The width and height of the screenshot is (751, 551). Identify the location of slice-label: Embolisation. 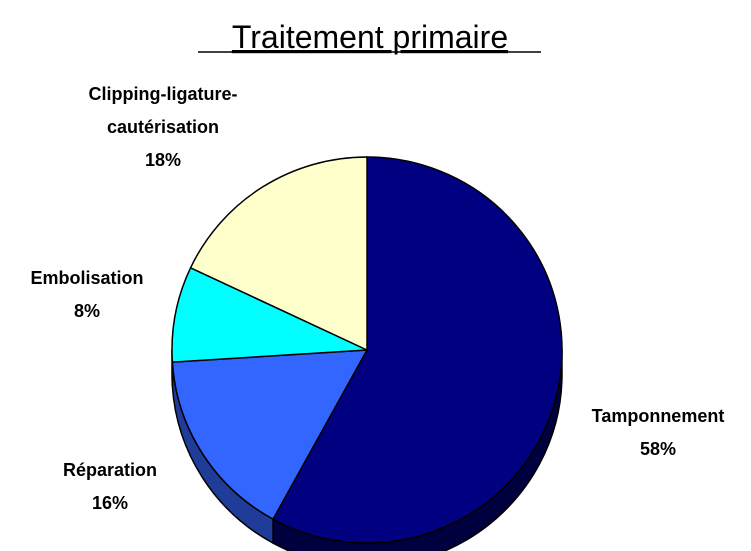
(86, 278).